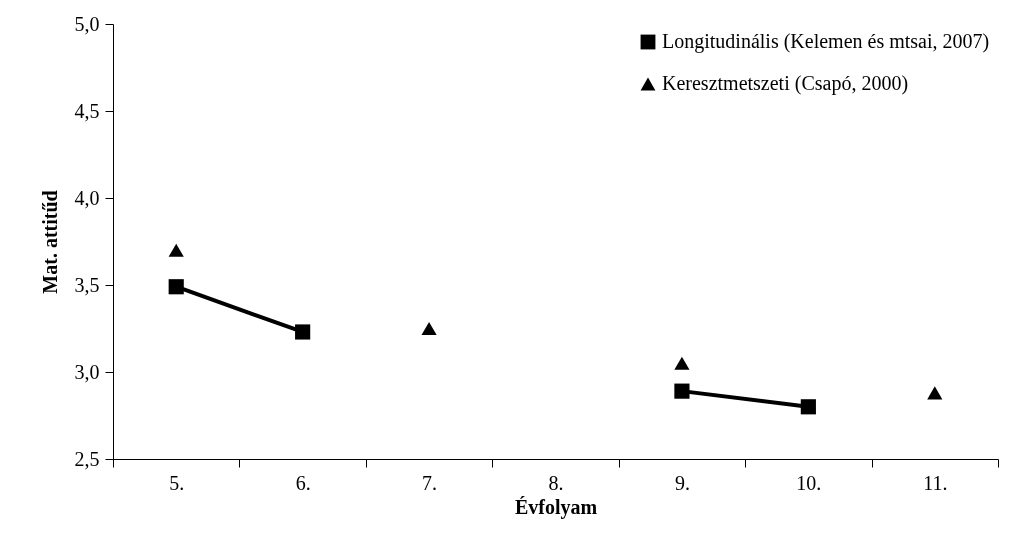 This screenshot has height=543, width=1019. I want to click on x-tick-label: 9., so click(682, 482).